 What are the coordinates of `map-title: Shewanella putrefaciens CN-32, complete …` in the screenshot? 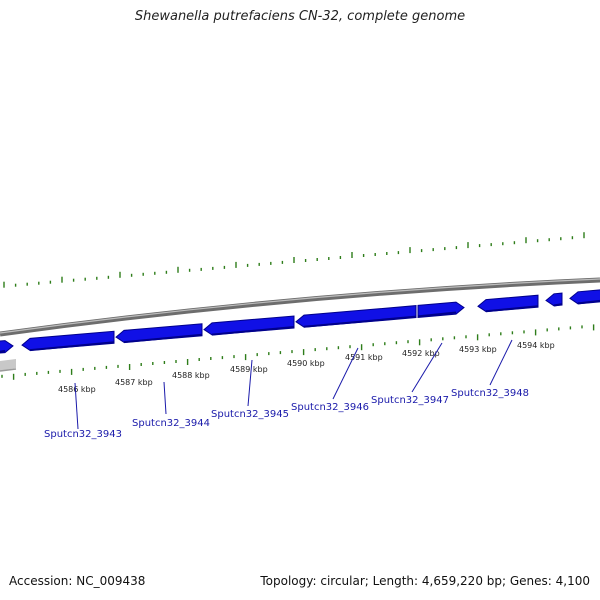 It's located at (300, 16).